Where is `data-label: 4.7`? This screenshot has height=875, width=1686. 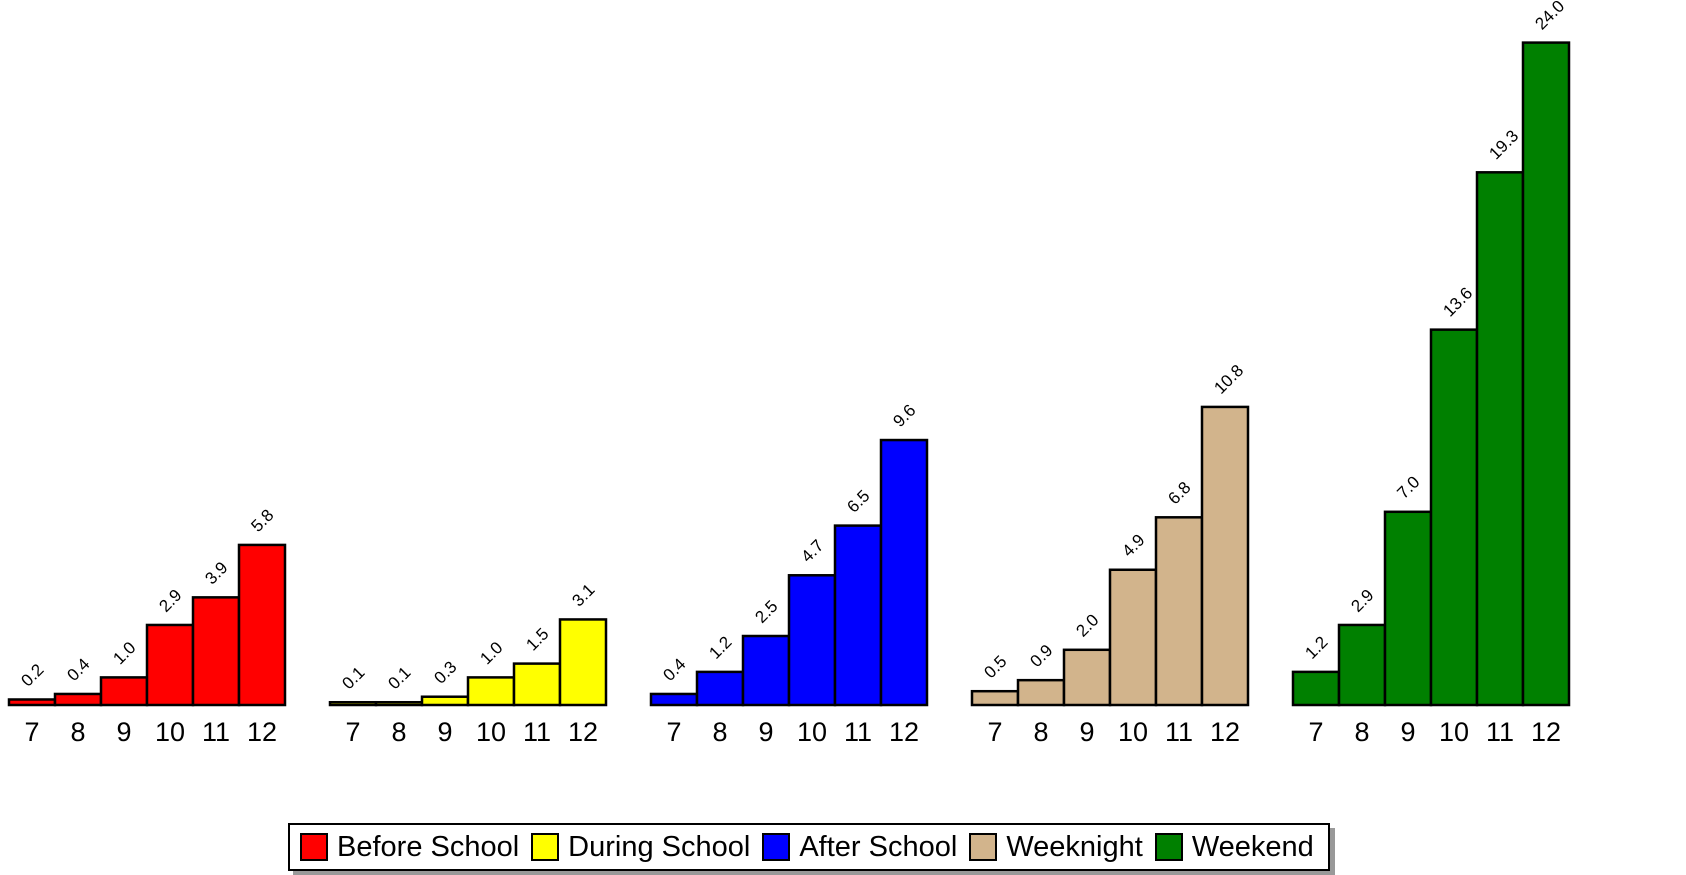 data-label: 4.7 is located at coordinates (812, 551).